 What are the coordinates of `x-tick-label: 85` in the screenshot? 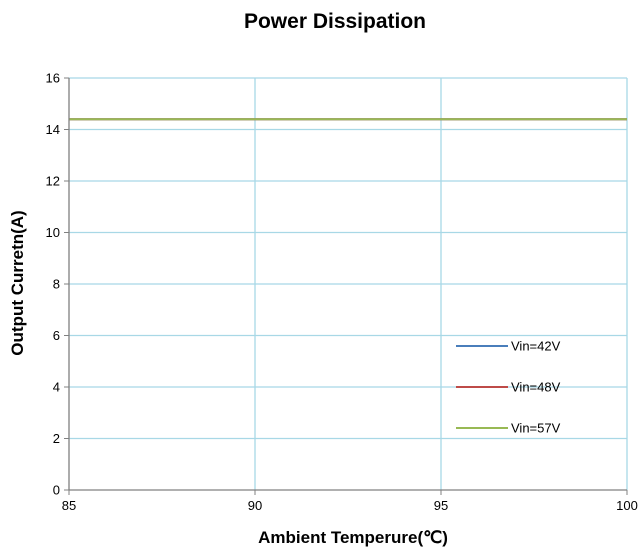 It's located at (69, 505).